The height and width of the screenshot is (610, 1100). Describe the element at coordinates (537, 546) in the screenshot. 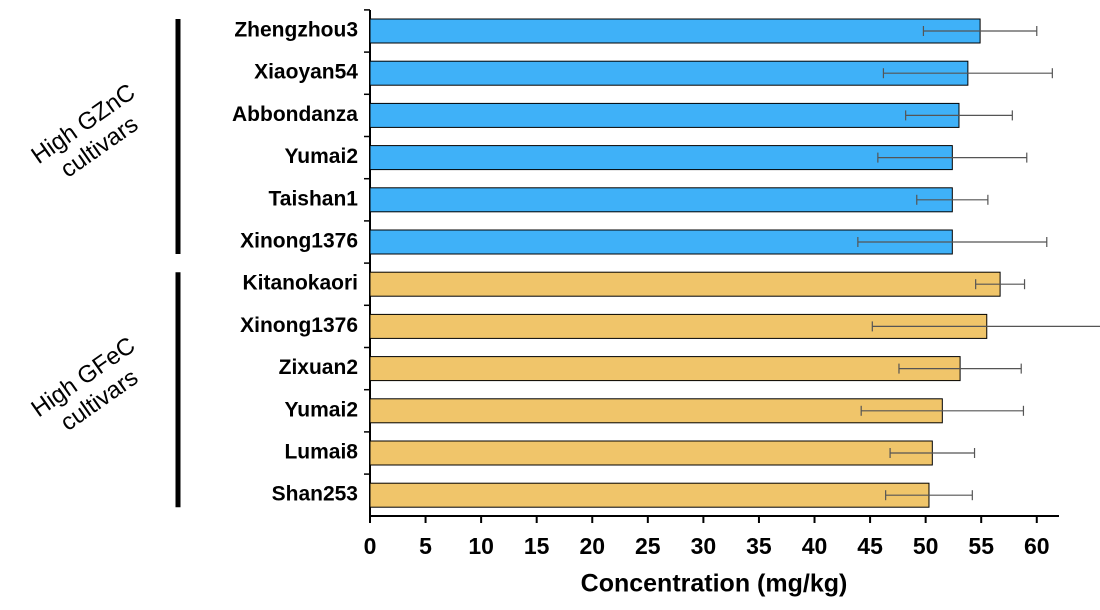

I see `x-tick-label: 15` at that location.